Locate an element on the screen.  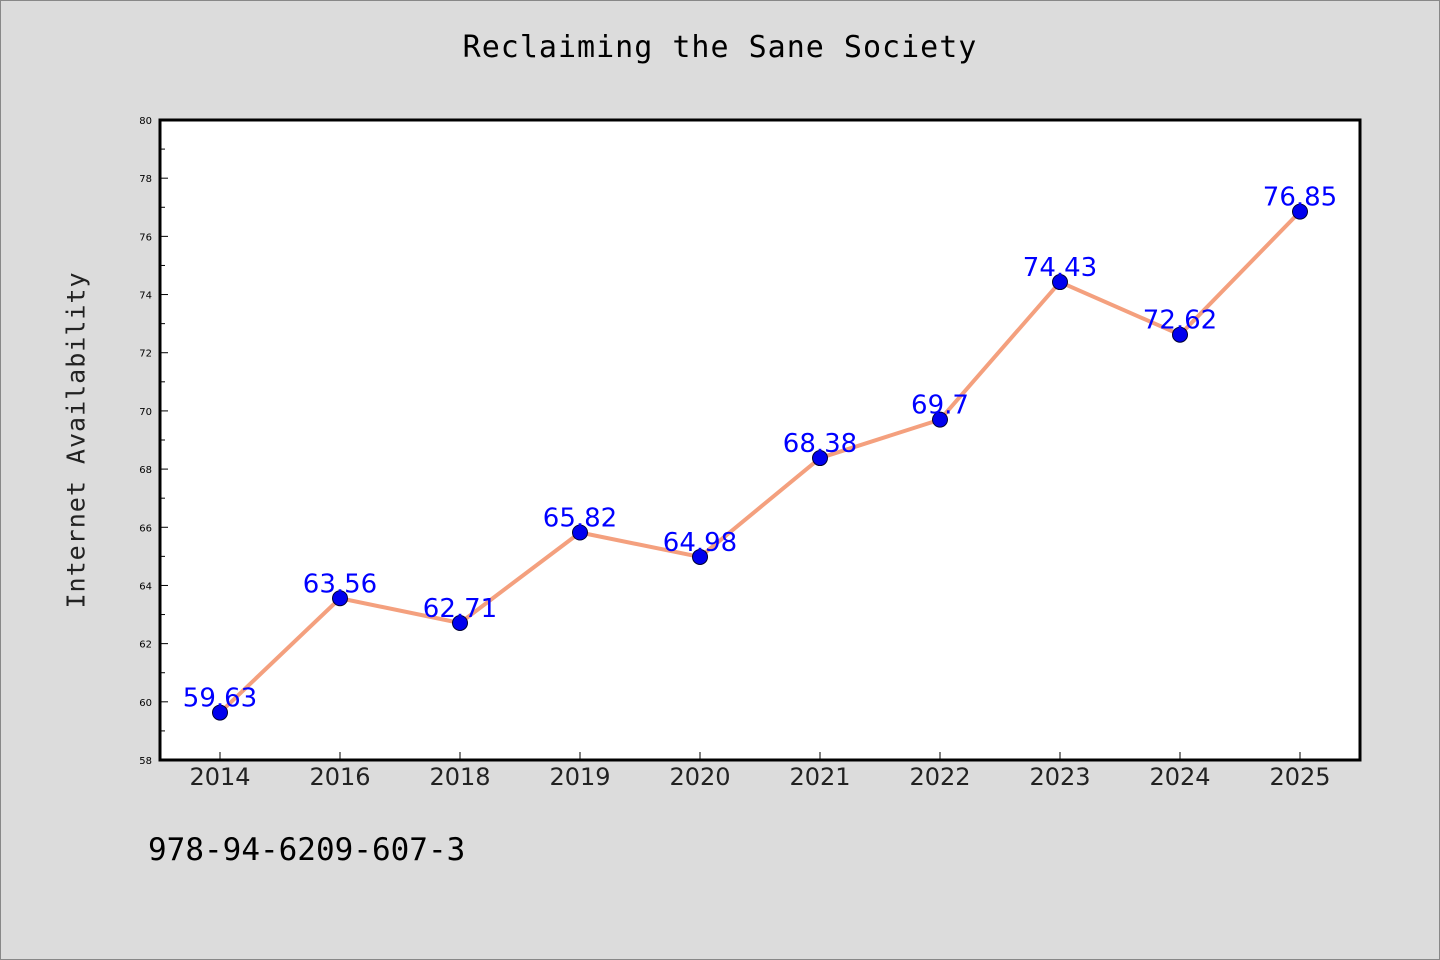
x-tick-label: 2020 is located at coordinates (699, 777).